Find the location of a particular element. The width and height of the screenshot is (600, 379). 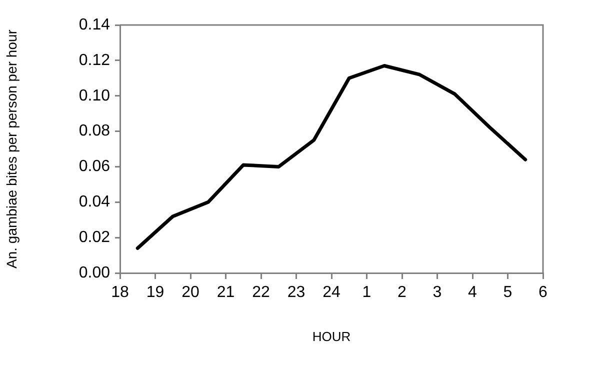

x-tick-label: 6 is located at coordinates (543, 293).